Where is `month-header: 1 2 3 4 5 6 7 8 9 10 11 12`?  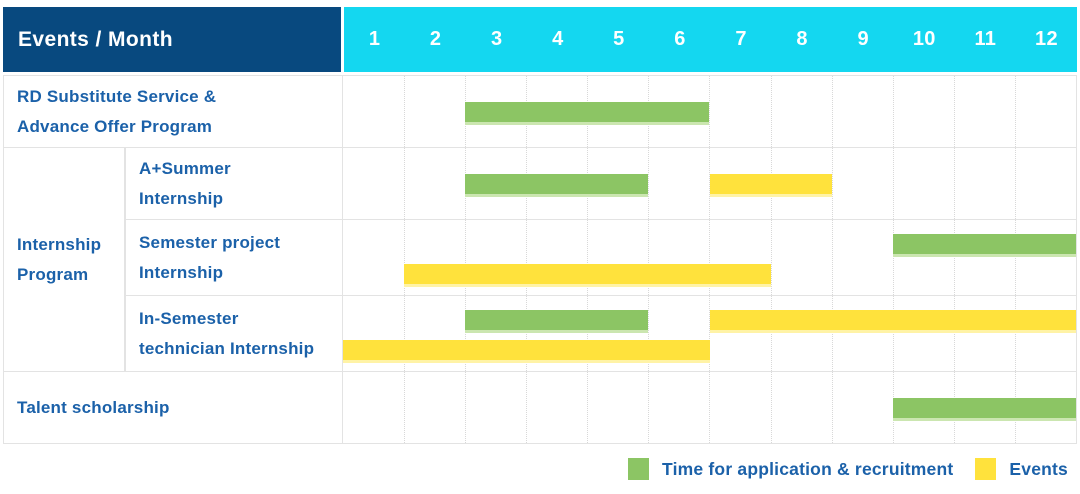 month-header: 1 2 3 4 5 6 7 8 9 10 11 12 is located at coordinates (710, 39).